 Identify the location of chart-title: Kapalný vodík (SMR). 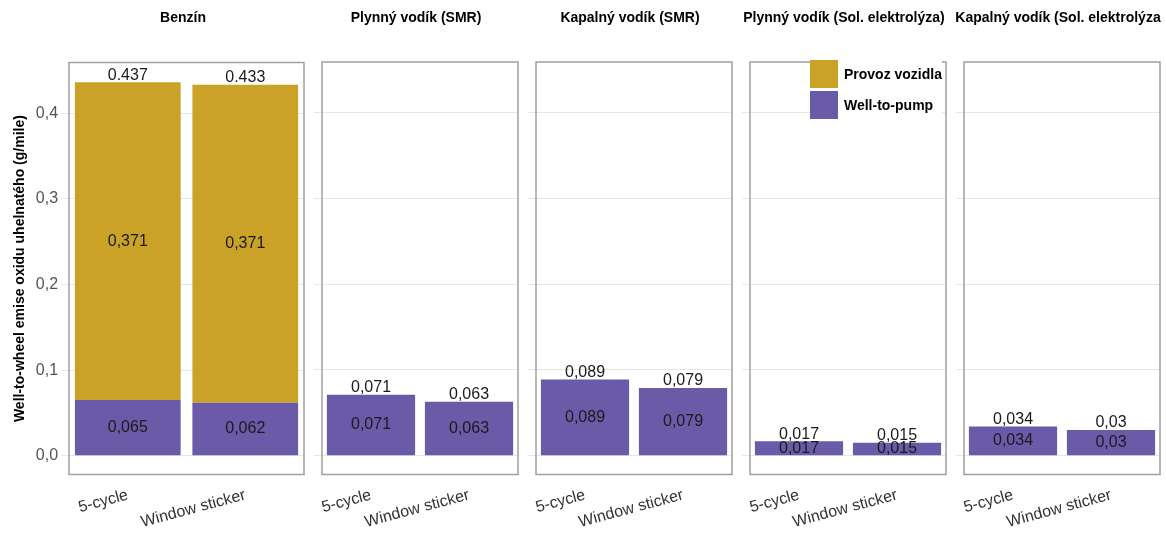
(630, 17).